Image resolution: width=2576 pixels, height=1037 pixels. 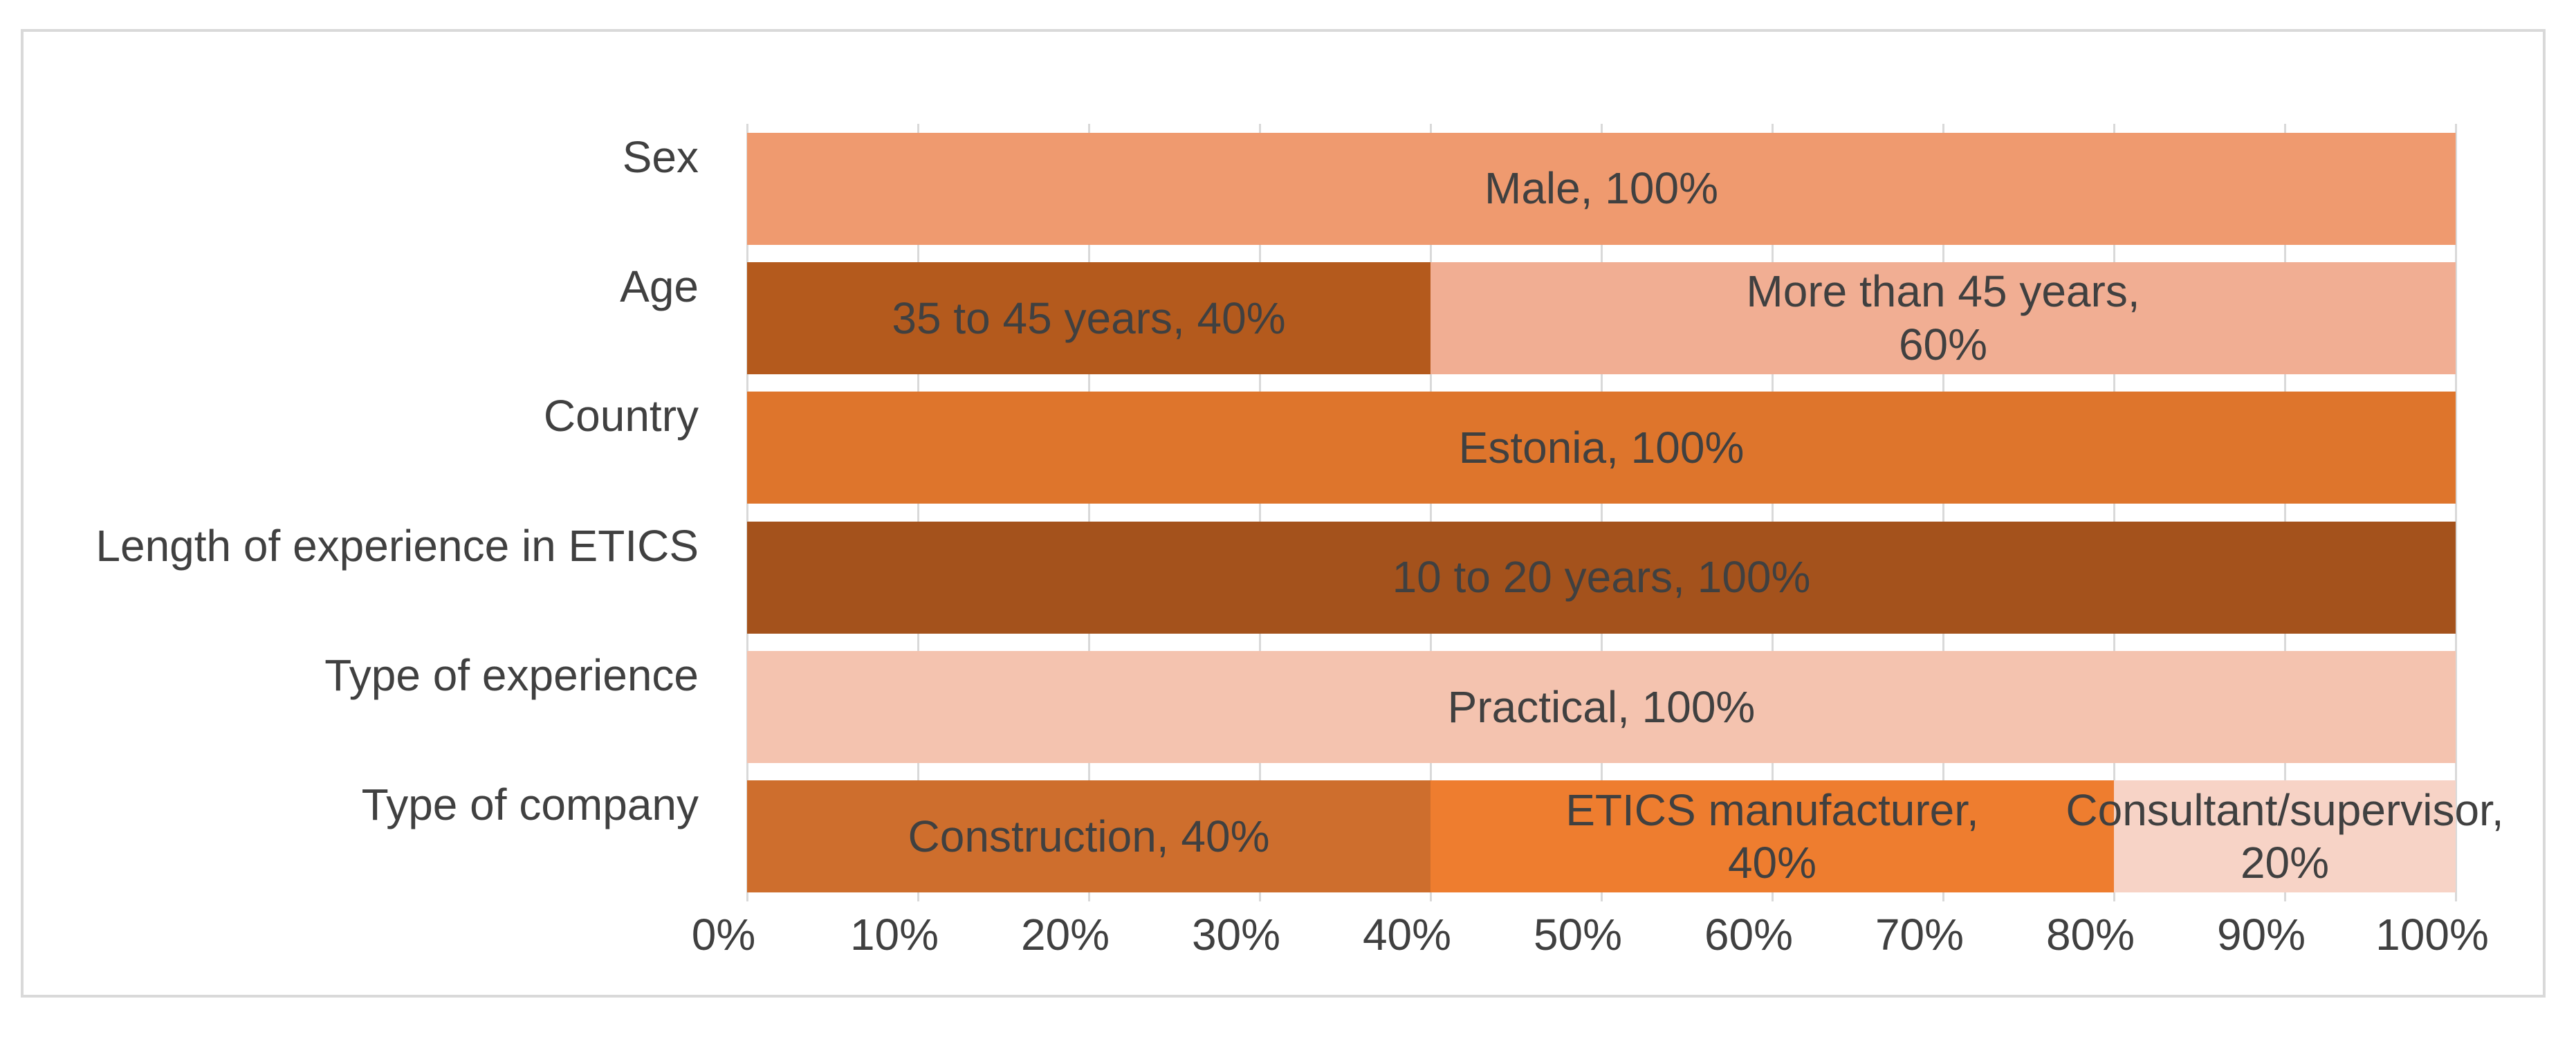 I want to click on bar-segment-estonia: Estonia, 100%, so click(x=1601, y=448).